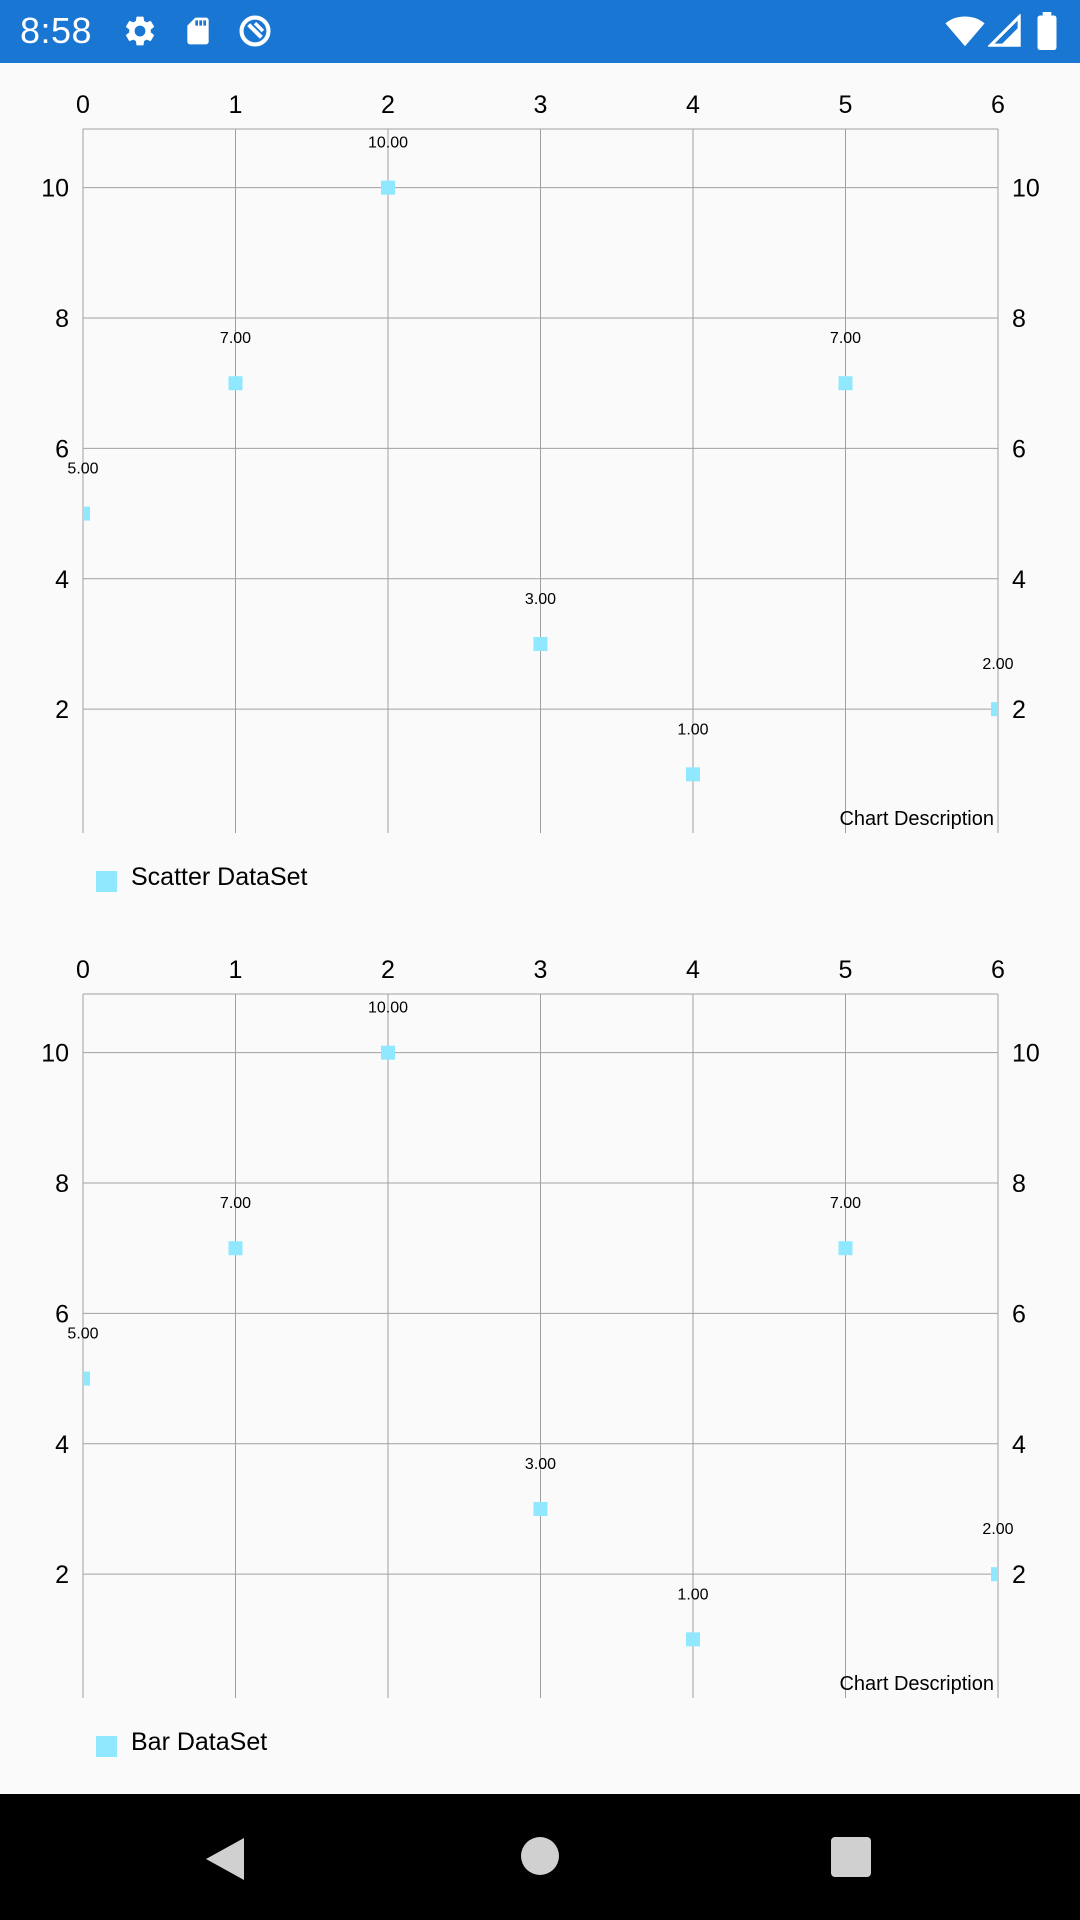 This screenshot has height=1920, width=1080. I want to click on back-button, so click(225, 1859).